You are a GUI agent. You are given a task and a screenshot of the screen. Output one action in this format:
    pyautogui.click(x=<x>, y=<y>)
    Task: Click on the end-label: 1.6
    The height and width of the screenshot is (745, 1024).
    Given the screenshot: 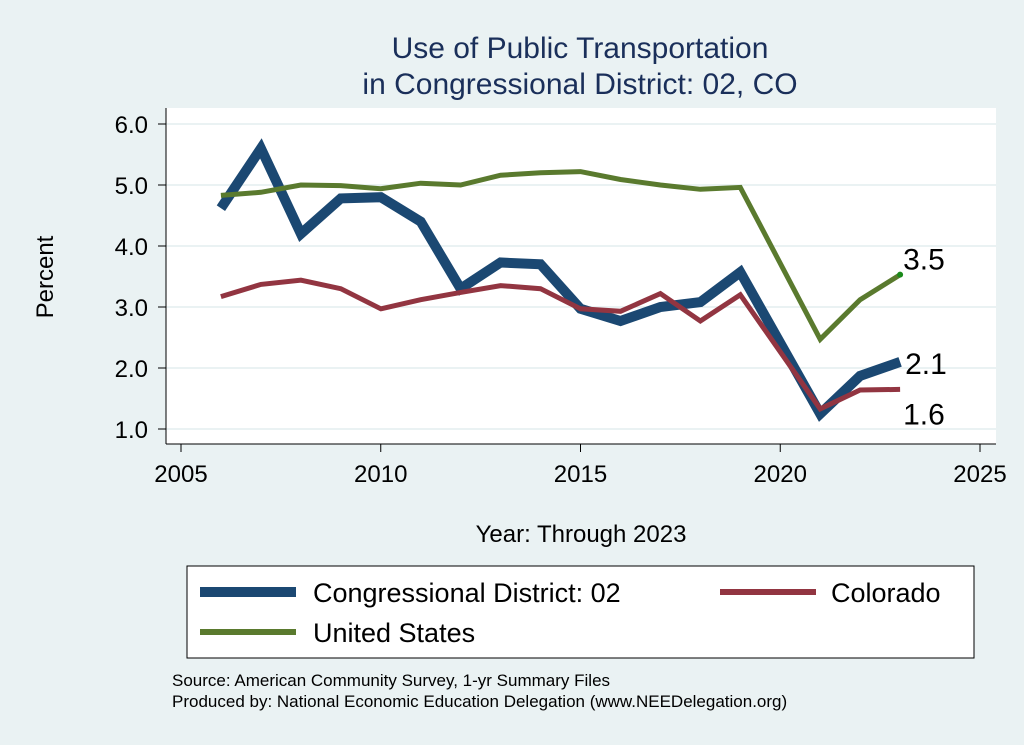 What is the action you would take?
    pyautogui.click(x=924, y=414)
    